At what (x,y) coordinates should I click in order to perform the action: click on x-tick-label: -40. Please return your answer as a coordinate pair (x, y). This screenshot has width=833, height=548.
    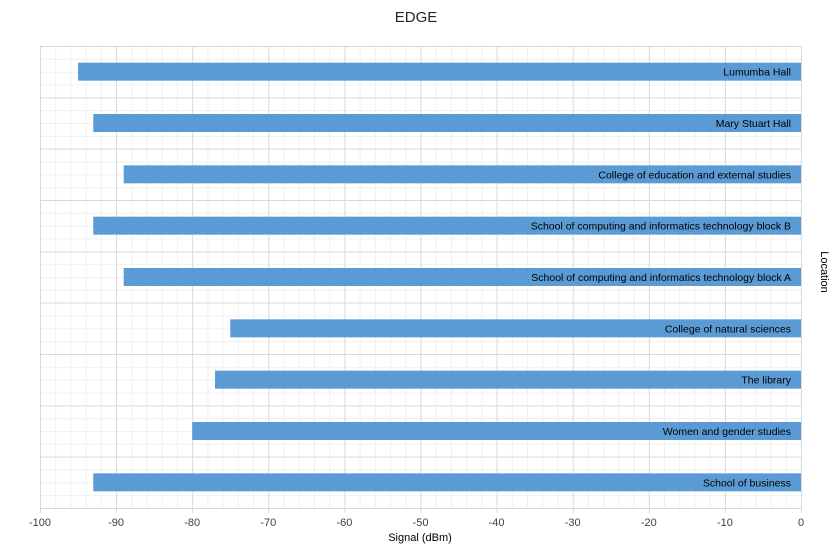
    Looking at the image, I should click on (497, 523).